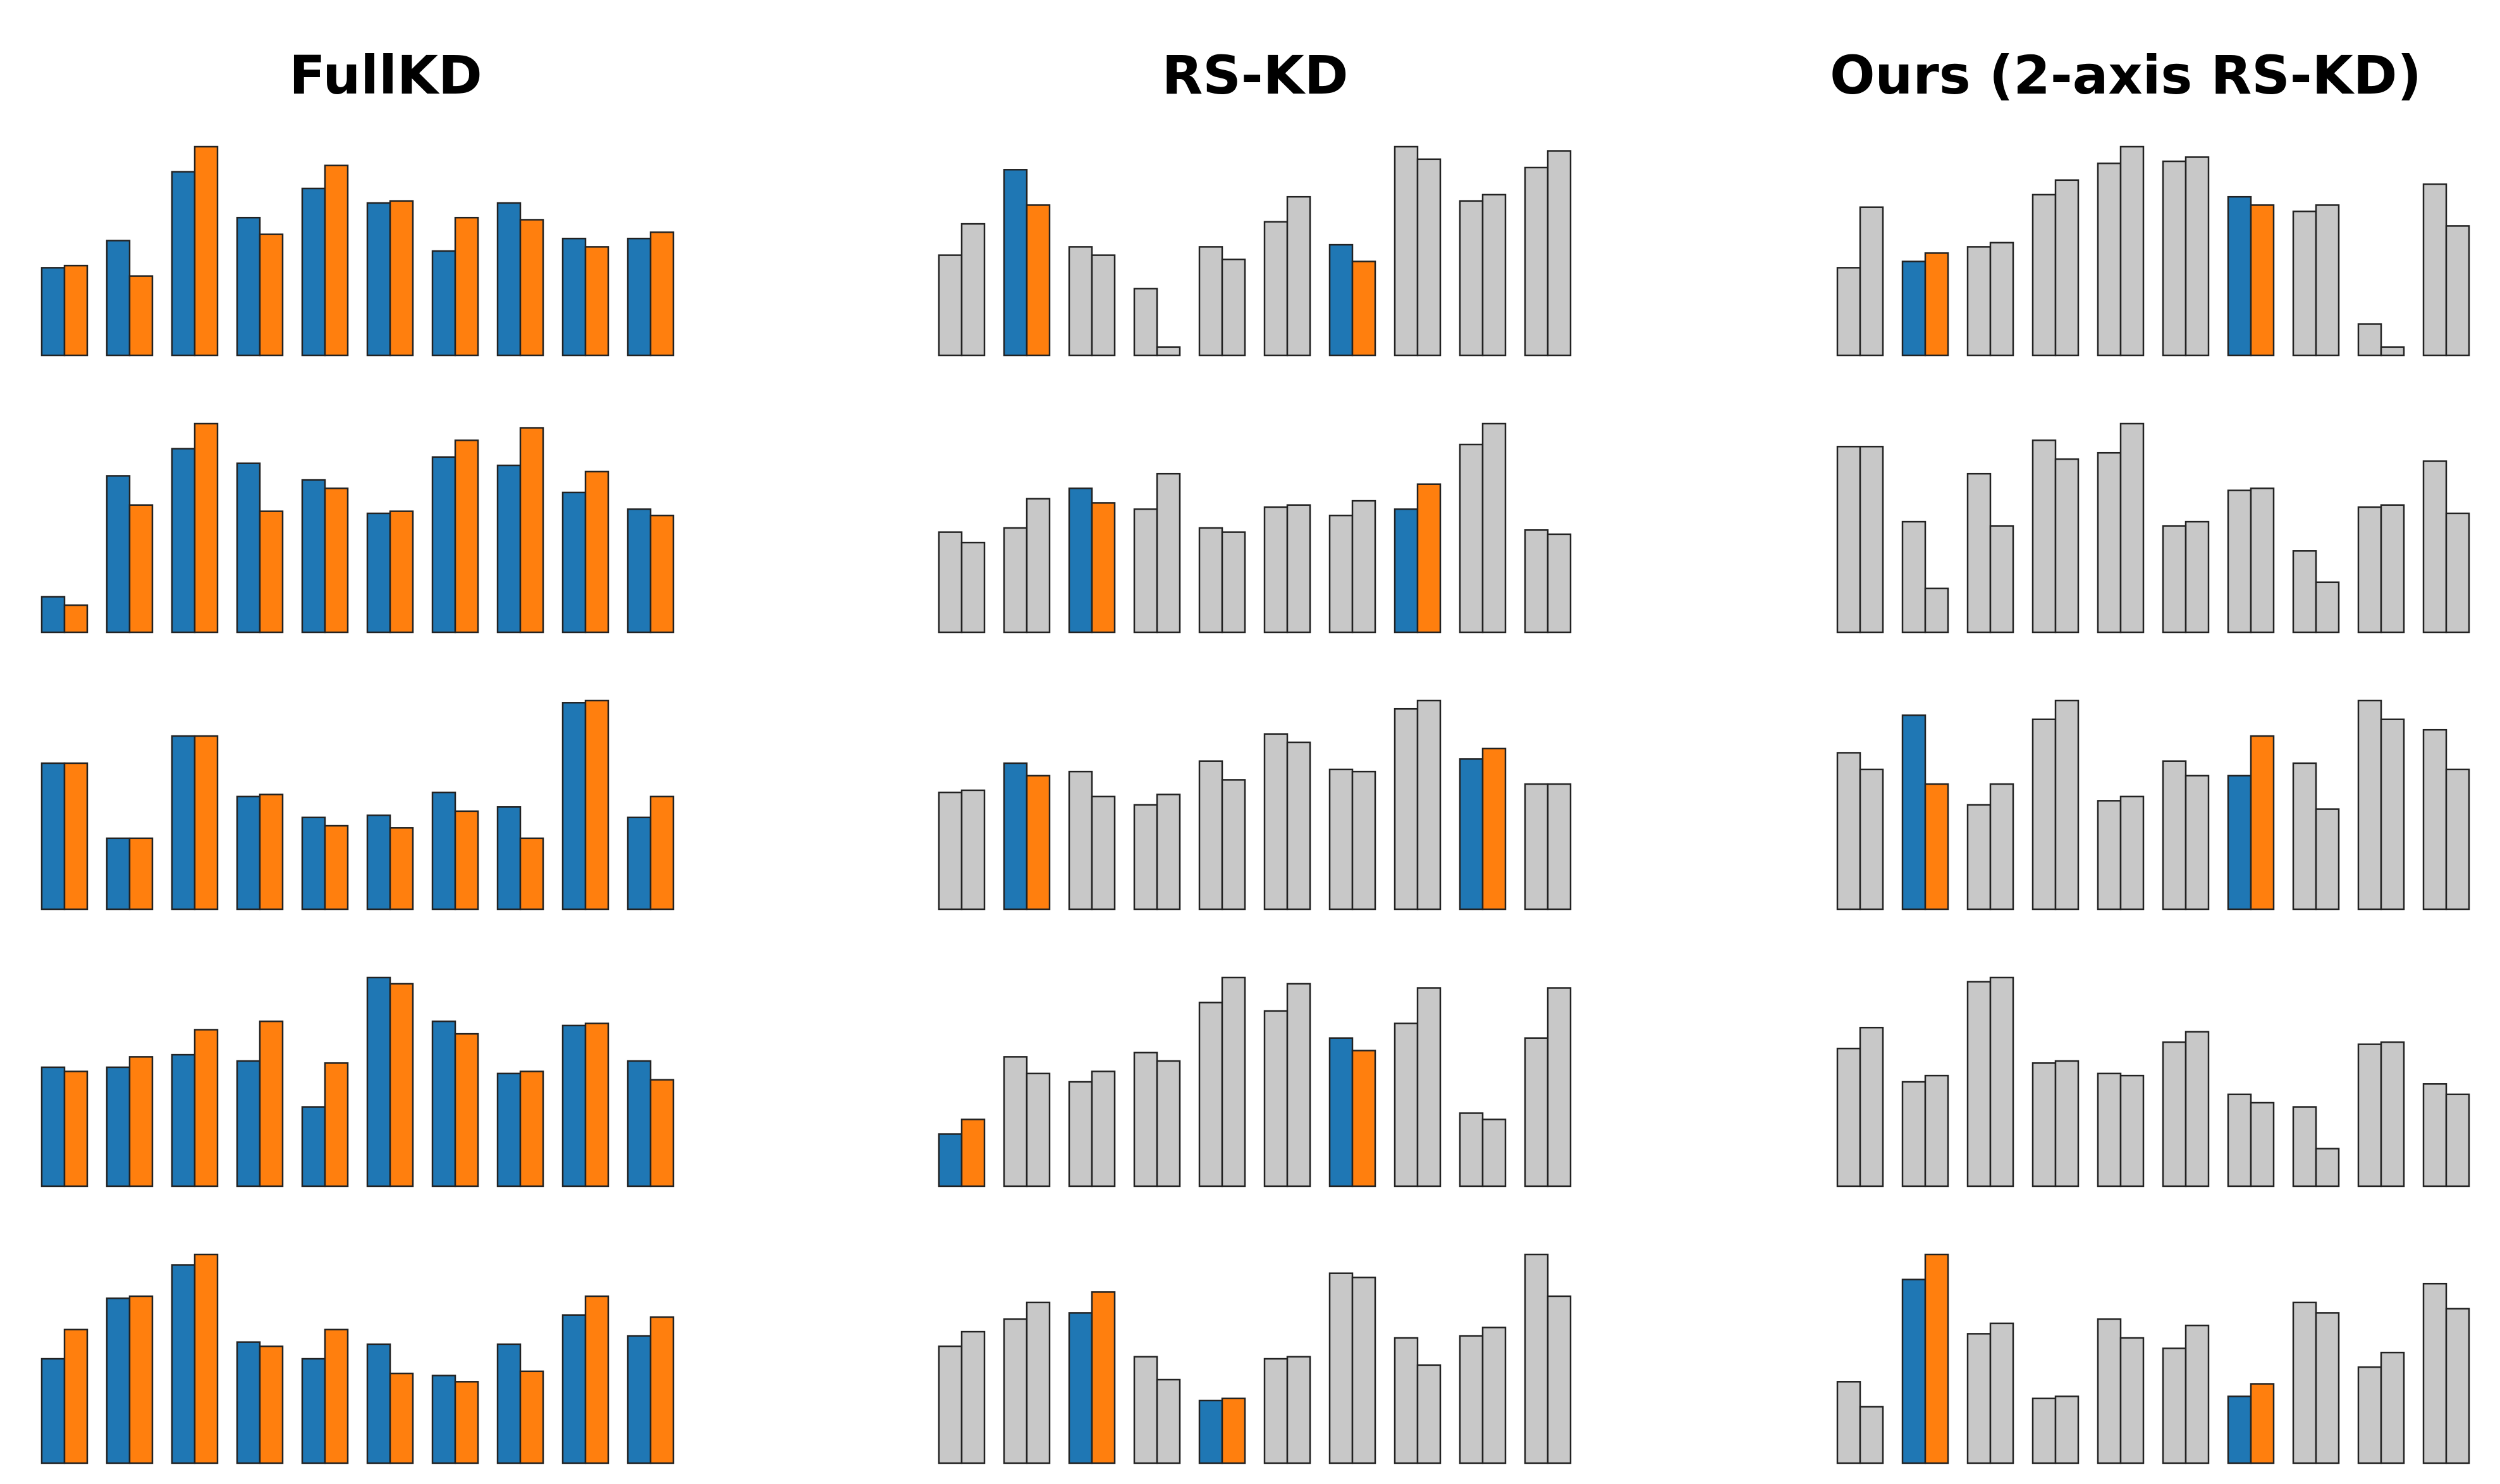 This screenshot has width=2500, height=1484. What do you see at coordinates (1537, 581) in the screenshot?
I see `bar-row2-group10-left` at bounding box center [1537, 581].